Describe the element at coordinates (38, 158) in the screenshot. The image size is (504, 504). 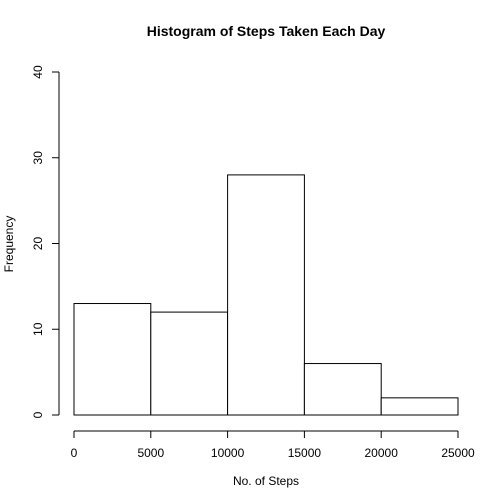
I see `y-tick-label: 30` at that location.